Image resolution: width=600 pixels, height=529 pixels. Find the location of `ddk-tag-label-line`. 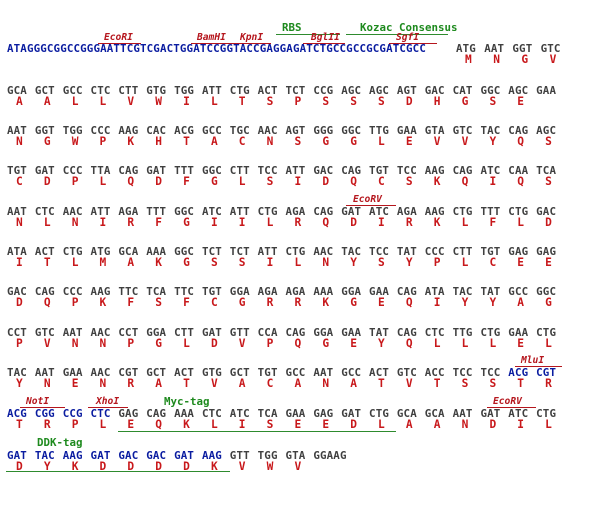

ddk-tag-label-line is located at coordinates (118, 471).